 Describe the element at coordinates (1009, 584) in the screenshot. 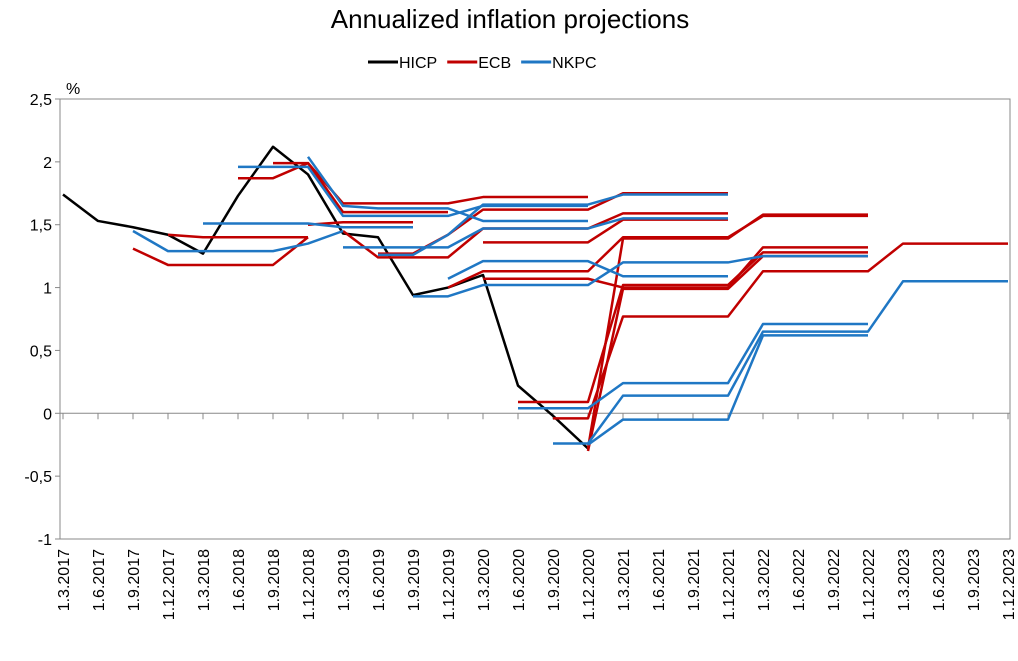

I see `x-tick-label: 1.12.2023` at that location.